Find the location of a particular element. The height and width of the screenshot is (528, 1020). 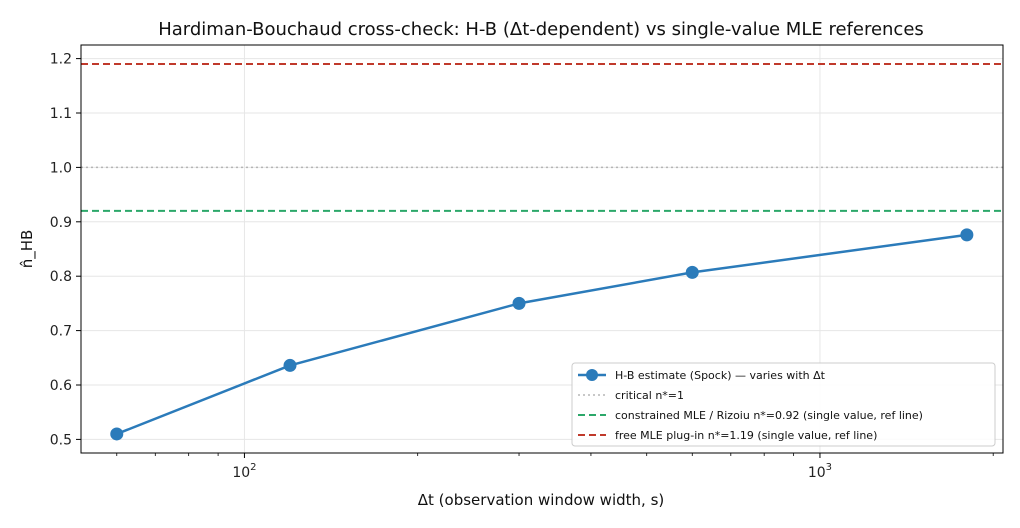

legend-label: H-B estimate (Spock) — varies with Δt is located at coordinates (720, 375).